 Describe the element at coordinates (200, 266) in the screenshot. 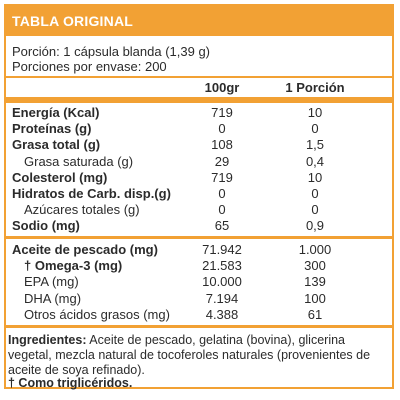

I see `nutrient-row: † Omega-3 (mg) 21.583 300` at that location.